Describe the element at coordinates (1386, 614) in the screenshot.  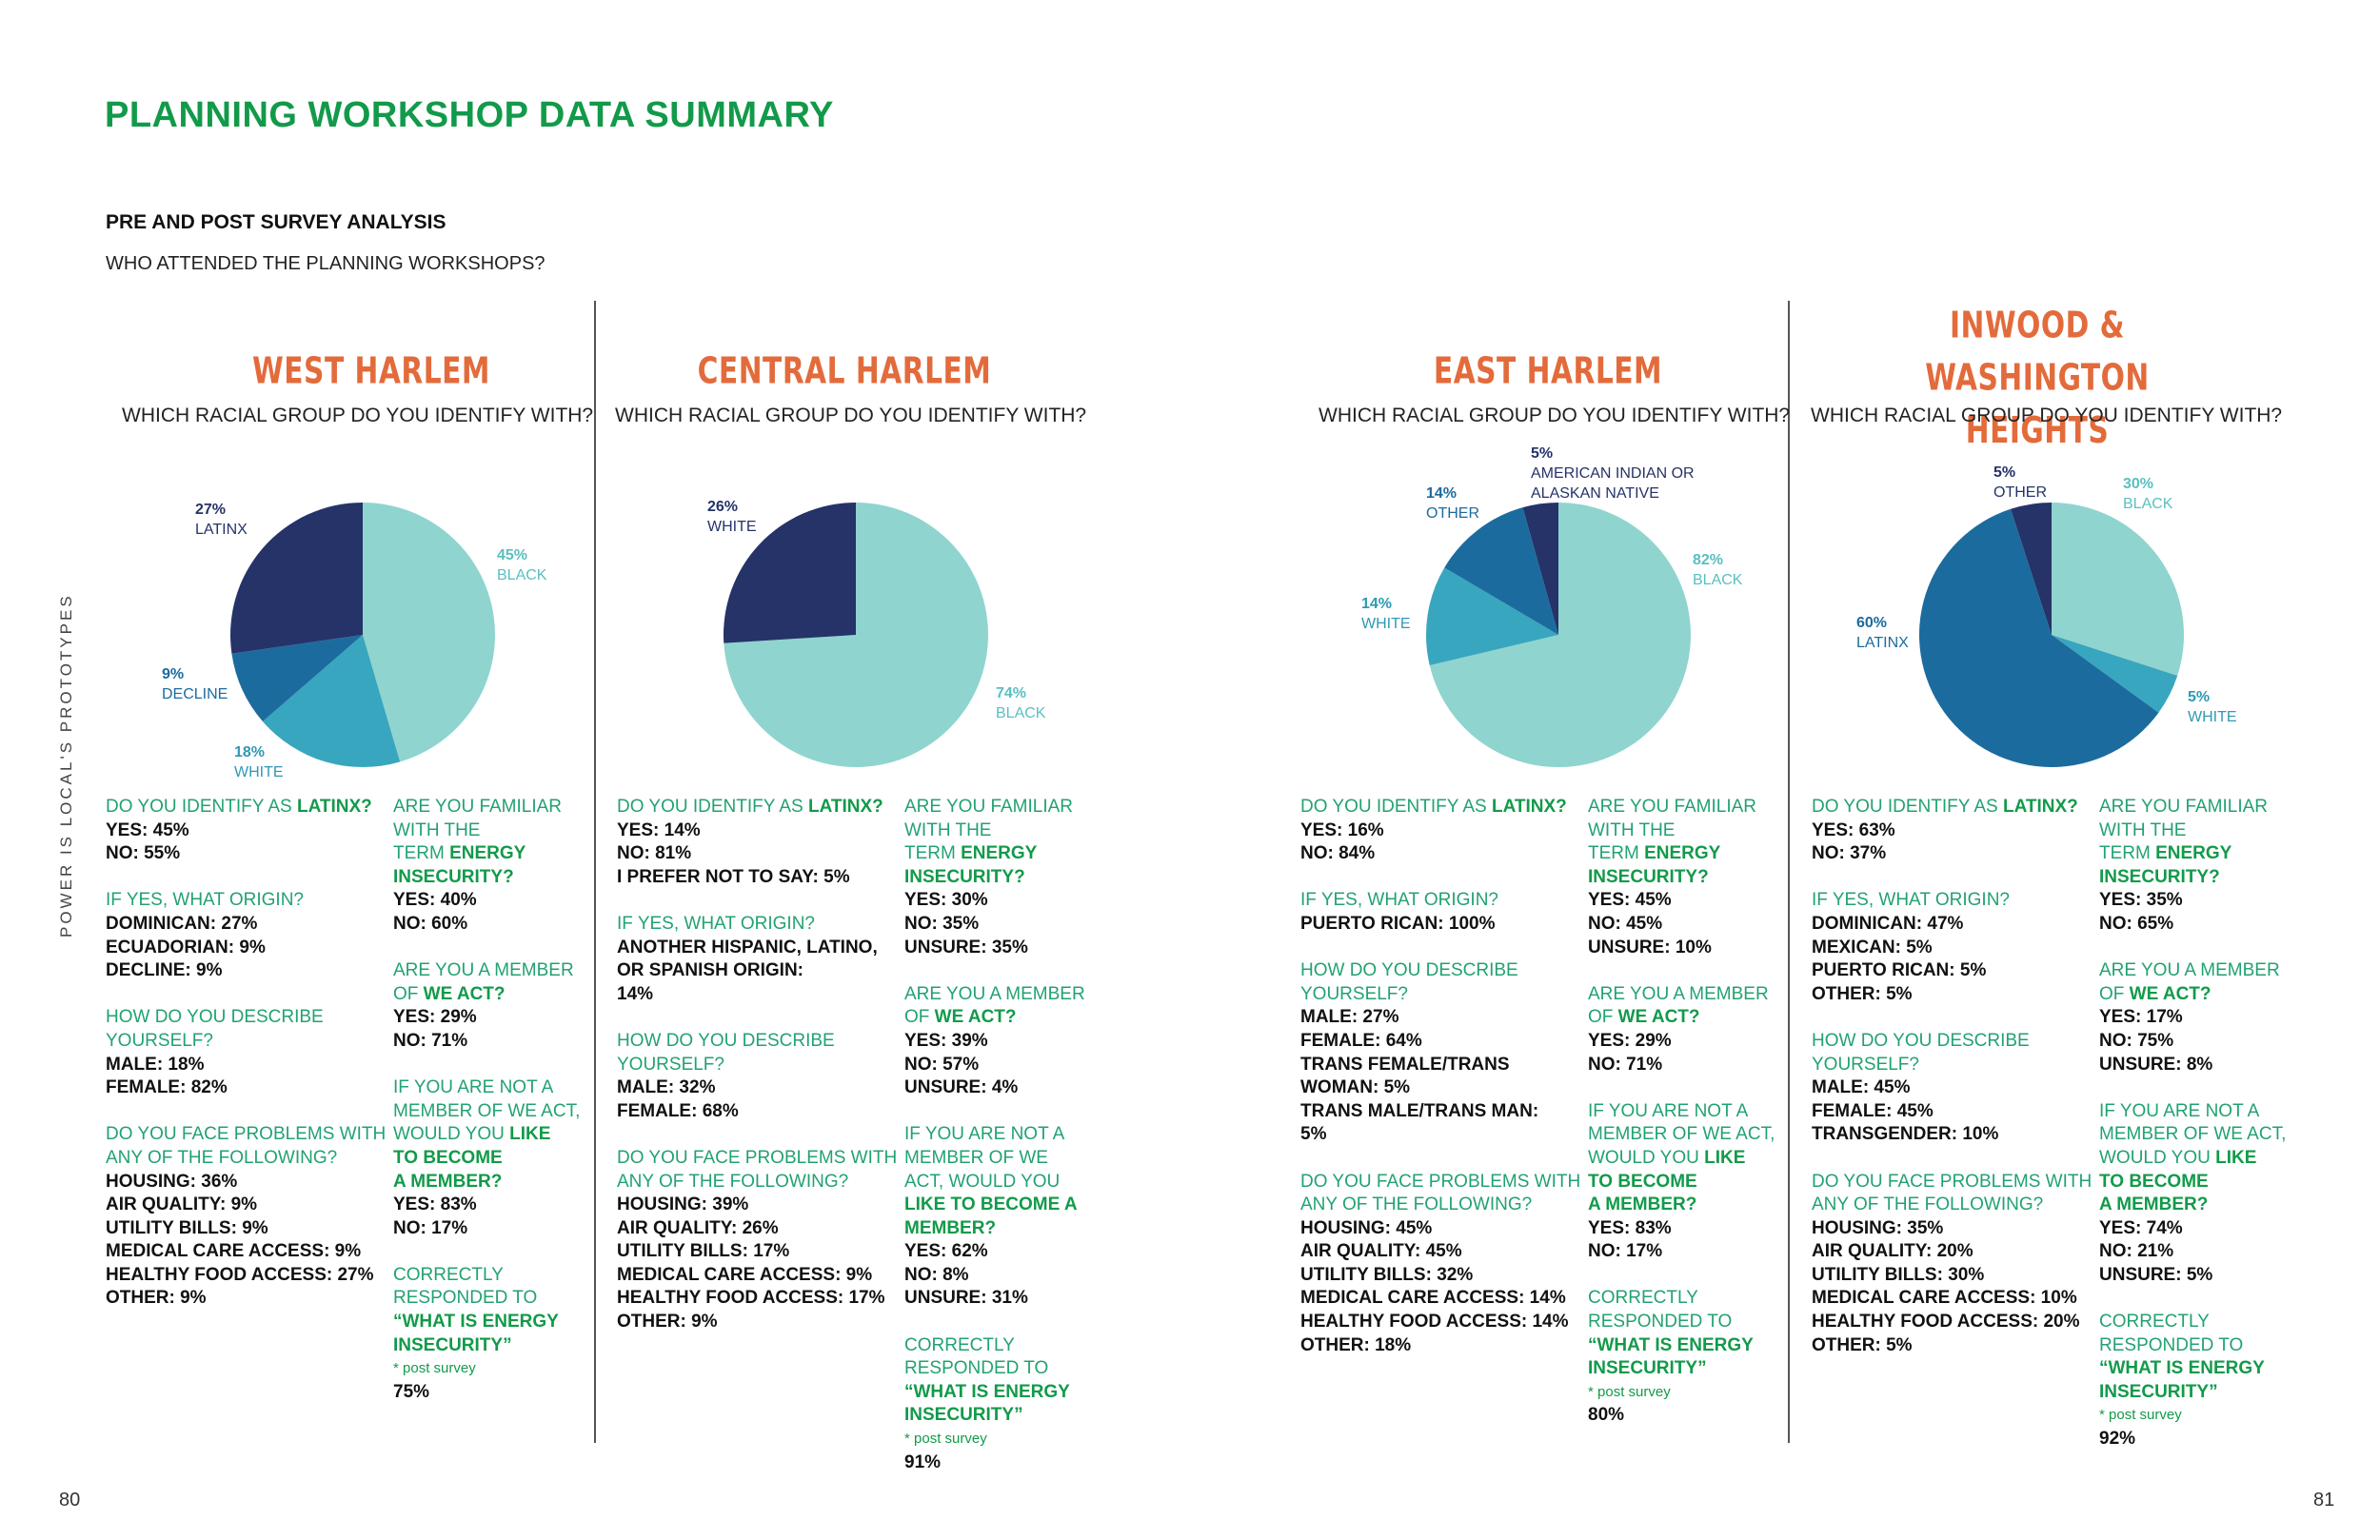
I see `pie-label: 14% WHITE` at that location.